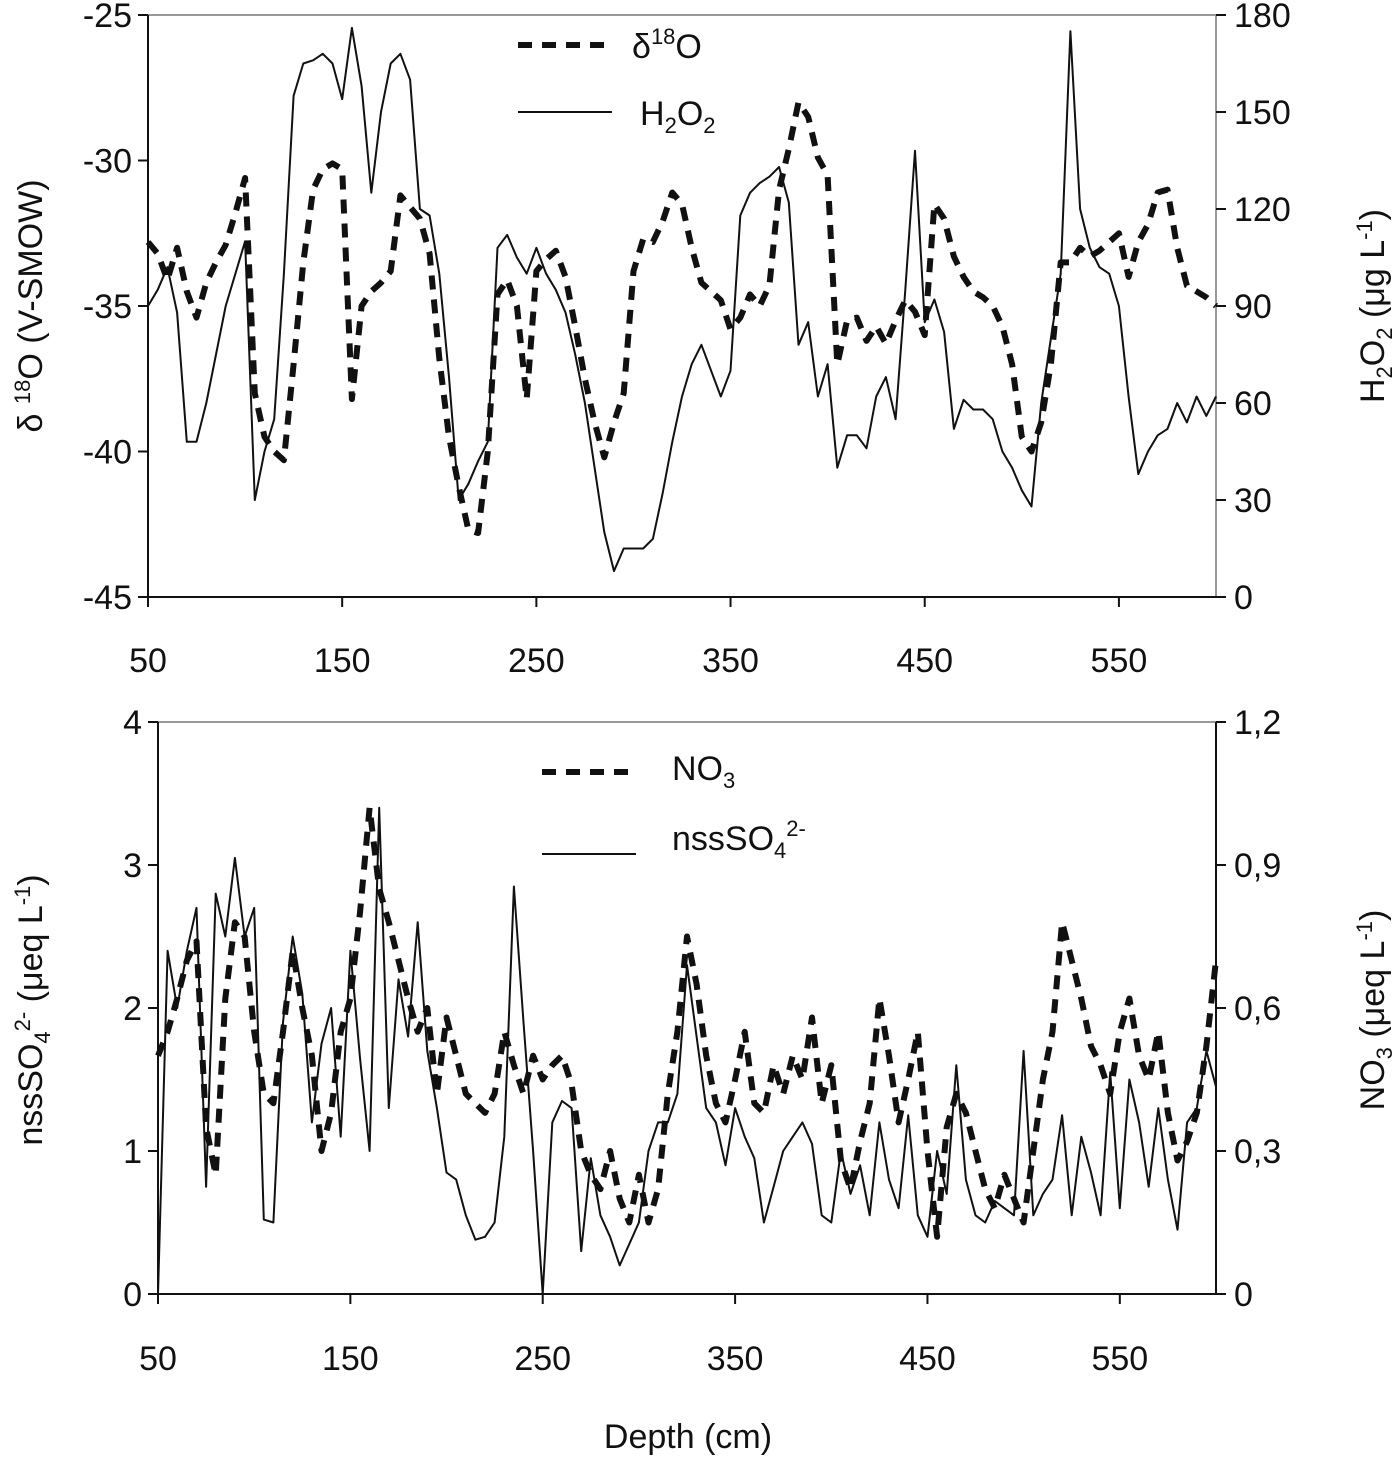 The height and width of the screenshot is (1459, 1400). What do you see at coordinates (1262, 17) in the screenshot?
I see `y-right-tick-label: 180` at bounding box center [1262, 17].